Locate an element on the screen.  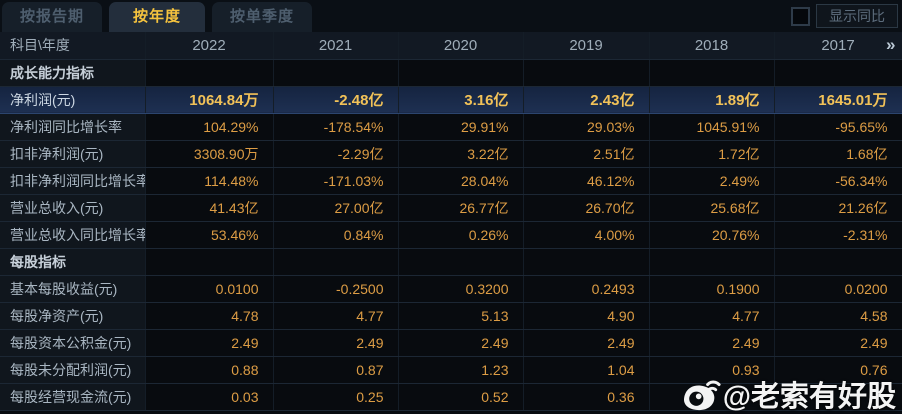
cell-value: 1.23 is located at coordinates (461, 370).